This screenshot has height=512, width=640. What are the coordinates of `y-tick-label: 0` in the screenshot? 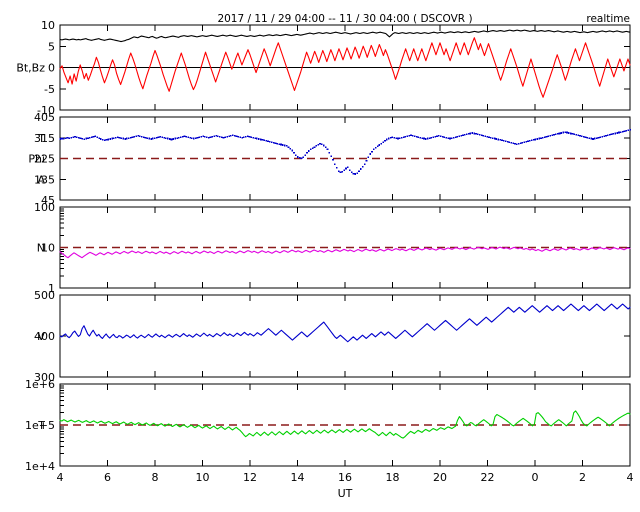 It's located at (51, 68).